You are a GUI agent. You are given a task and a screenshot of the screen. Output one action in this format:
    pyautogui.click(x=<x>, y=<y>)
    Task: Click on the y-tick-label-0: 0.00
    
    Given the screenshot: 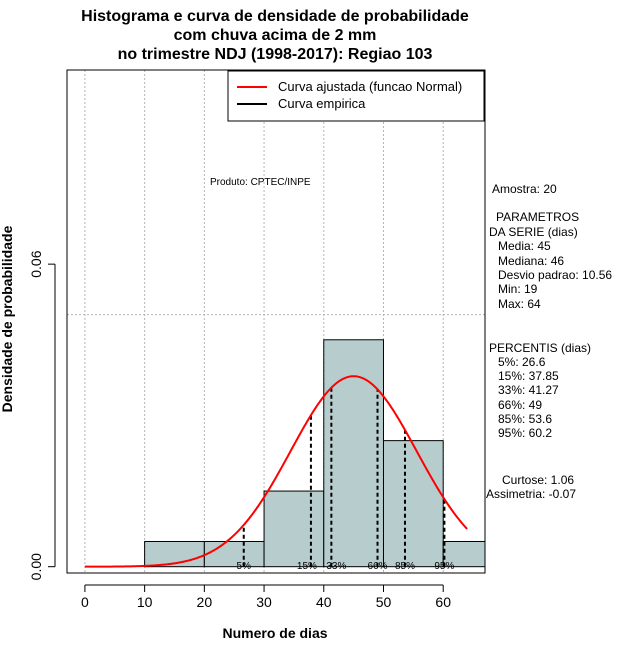 What is the action you would take?
    pyautogui.click(x=36, y=566)
    